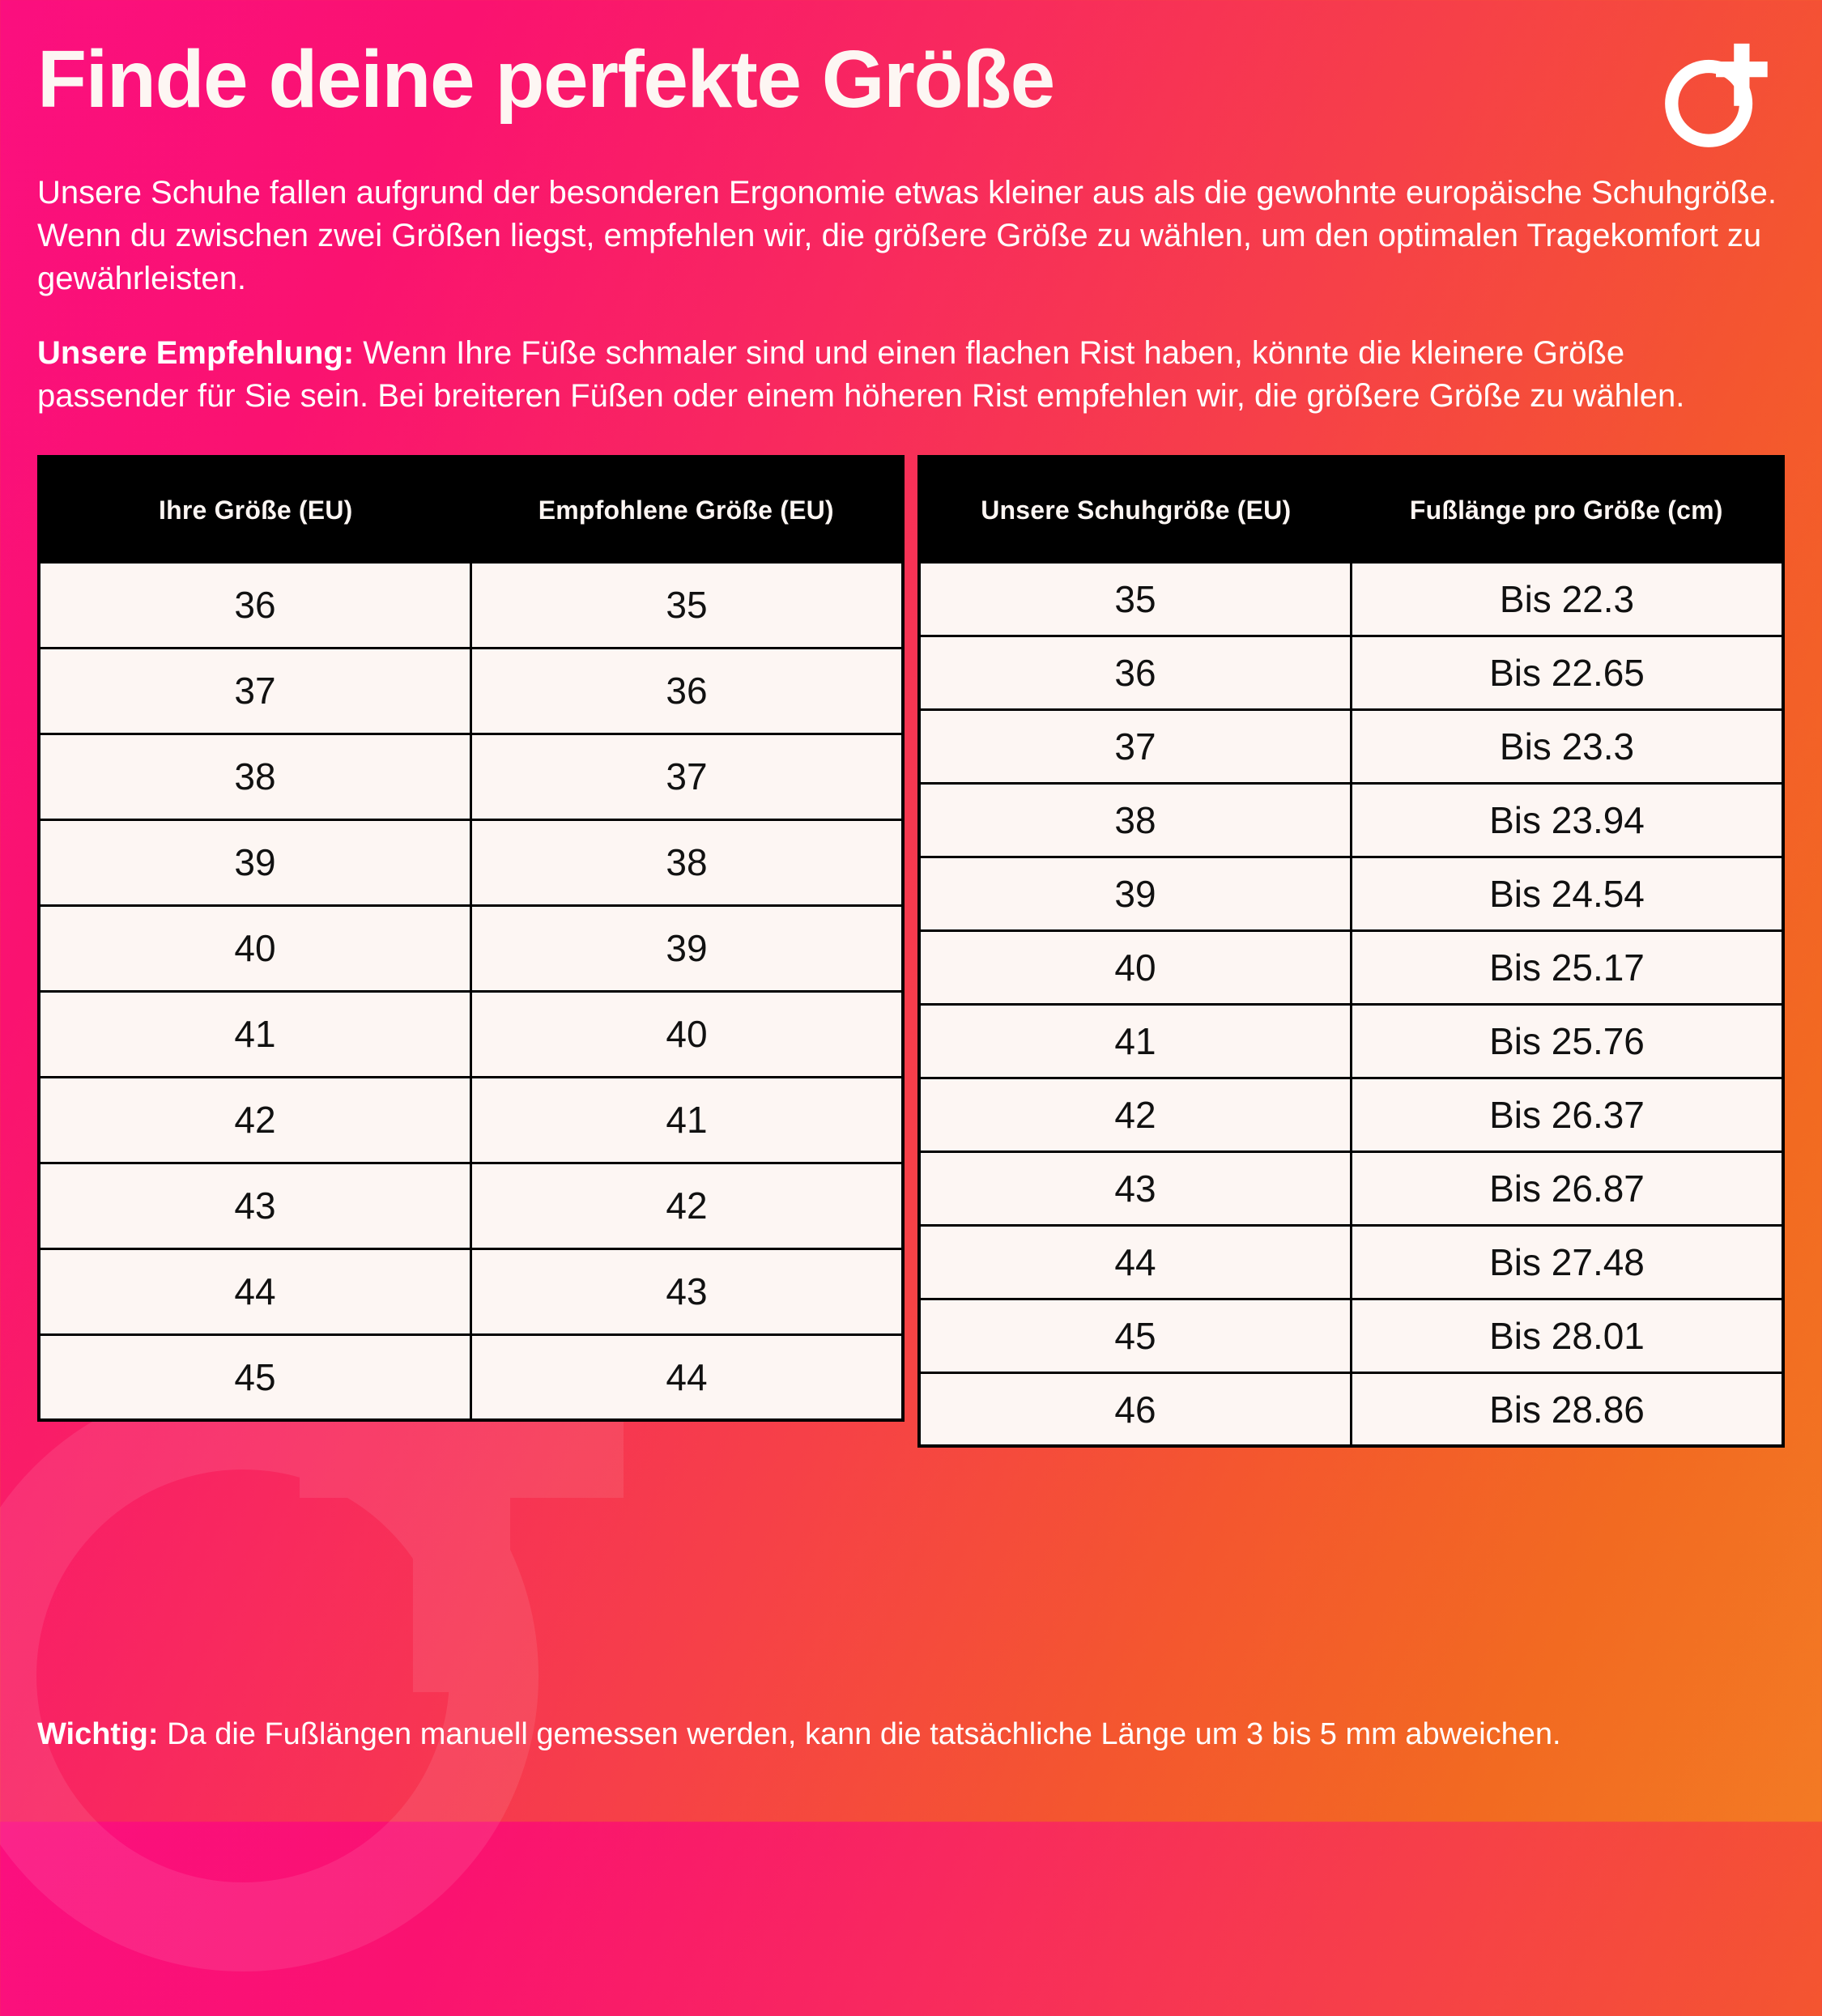 The height and width of the screenshot is (2016, 1822). Describe the element at coordinates (1134, 598) in the screenshot. I see `cell-our-size: 35` at that location.